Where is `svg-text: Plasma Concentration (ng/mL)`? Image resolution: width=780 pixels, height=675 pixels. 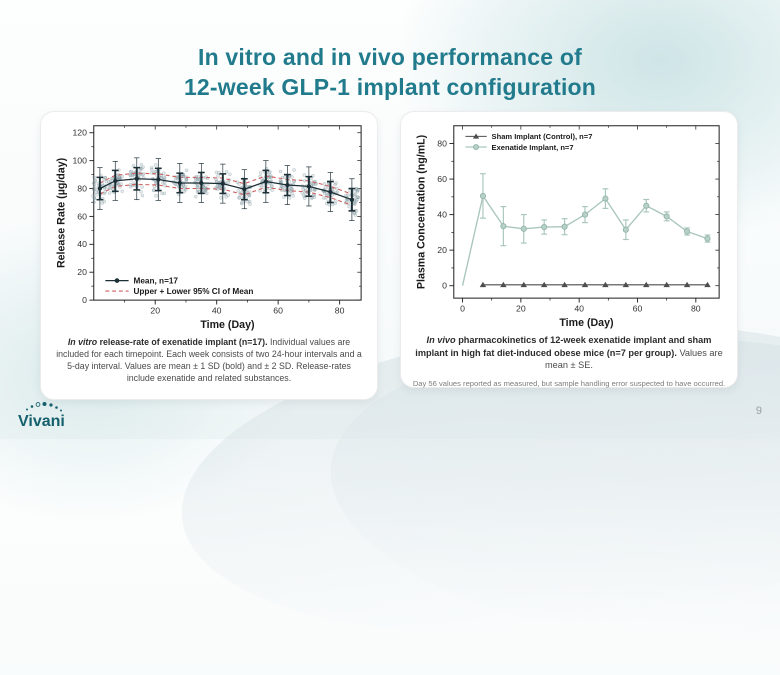
svg-text: Plasma Concentration (ng/mL) is located at coordinates (422, 211).